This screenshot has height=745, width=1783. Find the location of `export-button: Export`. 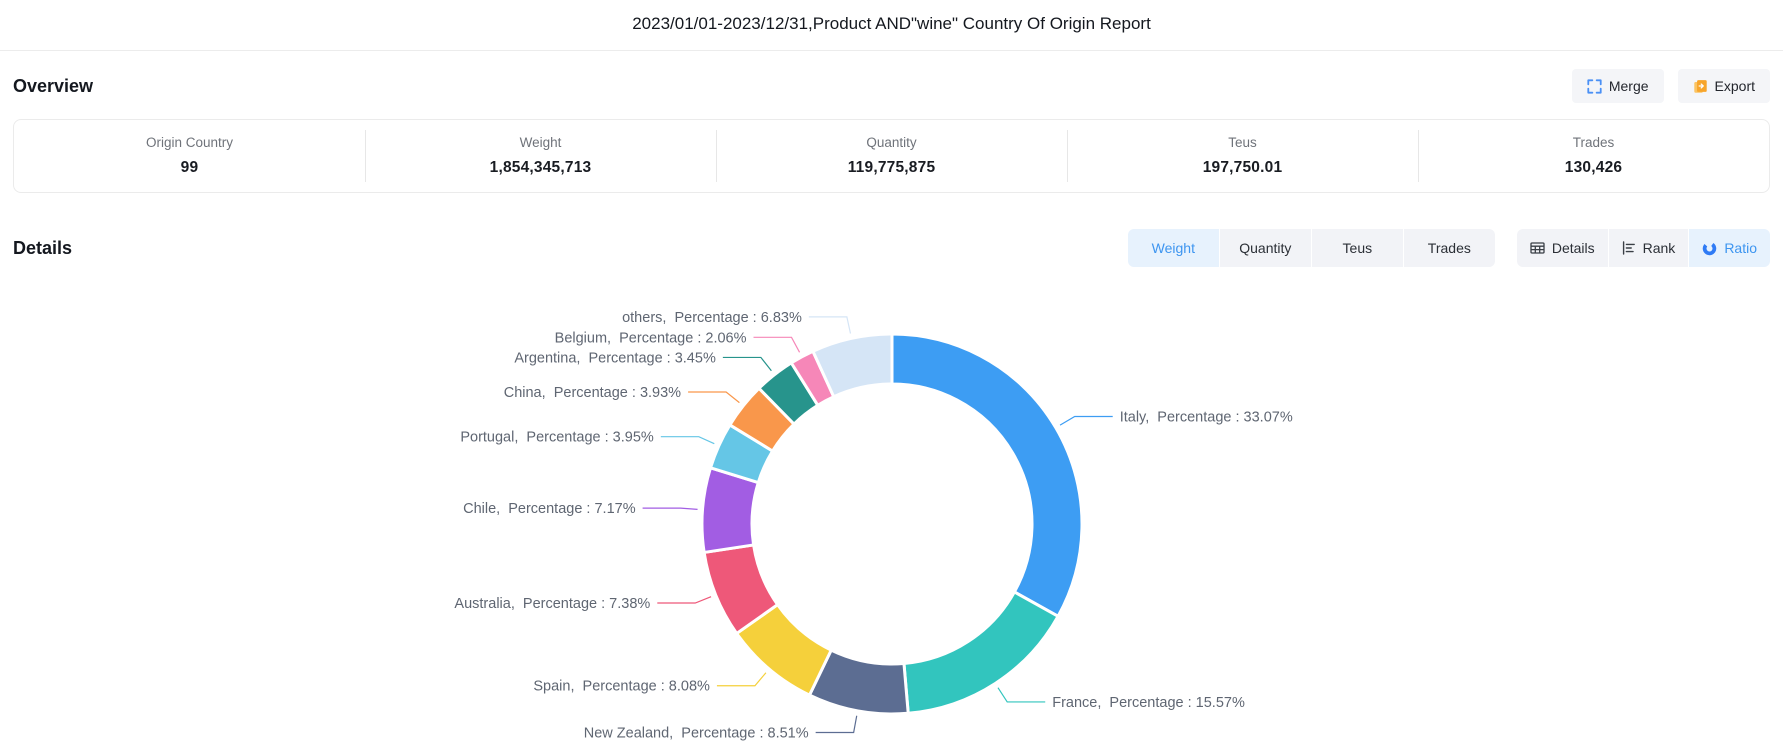

export-button: Export is located at coordinates (1723, 86).